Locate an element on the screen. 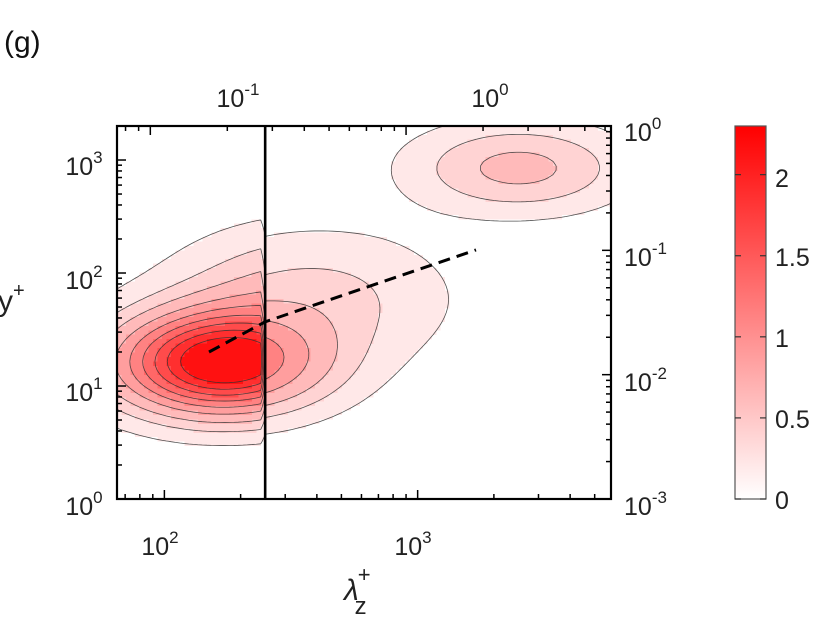 Image resolution: width=830 pixels, height=623 pixels. right-tick-label-0.1: 10⁻¹ is located at coordinates (645, 255).